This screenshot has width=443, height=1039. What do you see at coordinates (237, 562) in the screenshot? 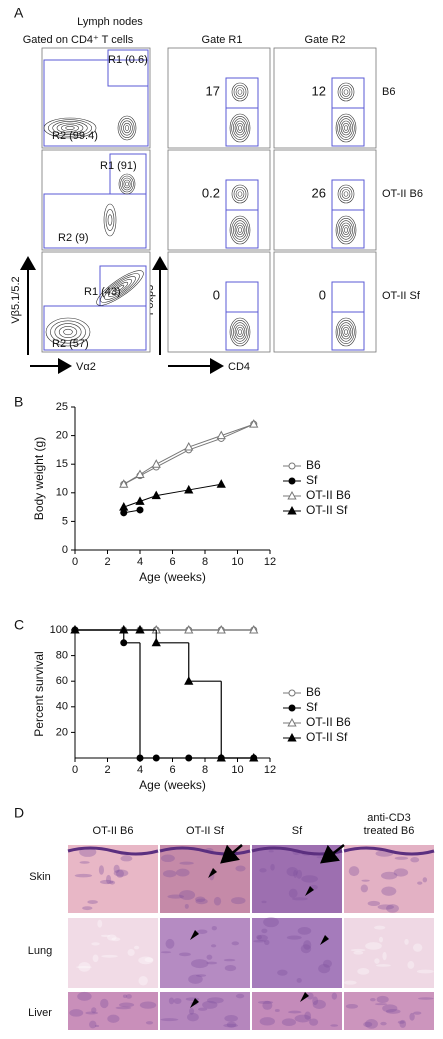
I see `x-tick-label: 10` at bounding box center [237, 562].